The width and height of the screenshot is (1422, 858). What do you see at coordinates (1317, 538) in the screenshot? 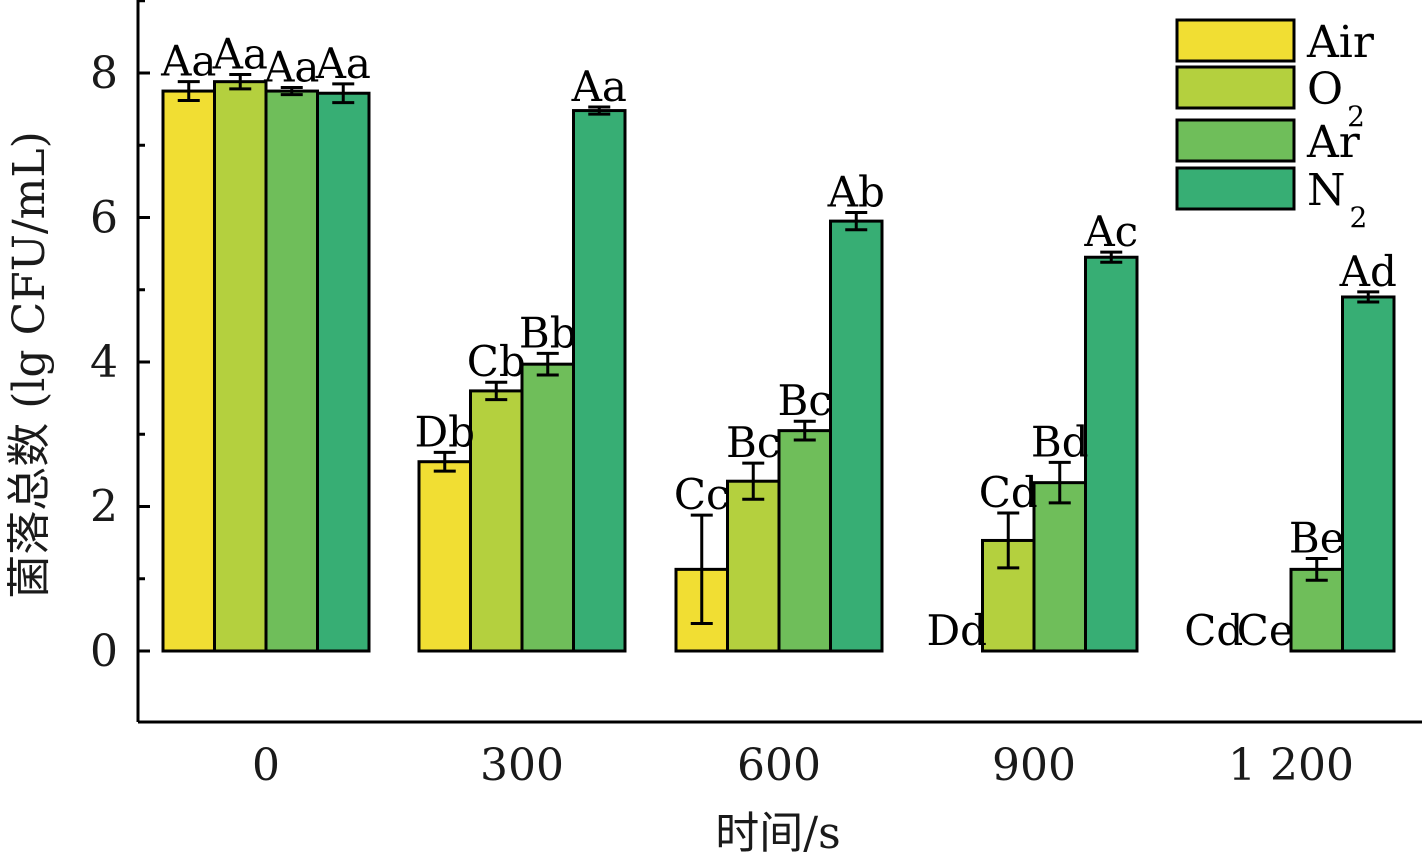
I see `data-label: Be` at bounding box center [1317, 538].